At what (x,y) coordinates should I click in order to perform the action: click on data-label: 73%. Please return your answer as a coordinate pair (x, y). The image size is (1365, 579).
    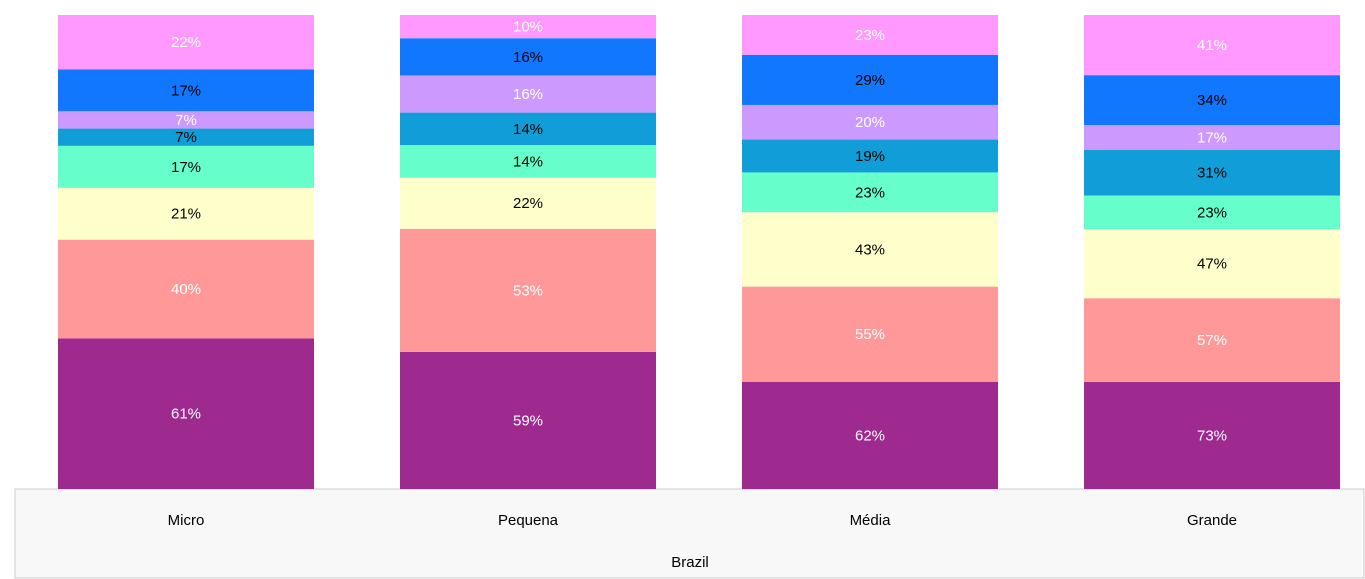
    Looking at the image, I should click on (1212, 435).